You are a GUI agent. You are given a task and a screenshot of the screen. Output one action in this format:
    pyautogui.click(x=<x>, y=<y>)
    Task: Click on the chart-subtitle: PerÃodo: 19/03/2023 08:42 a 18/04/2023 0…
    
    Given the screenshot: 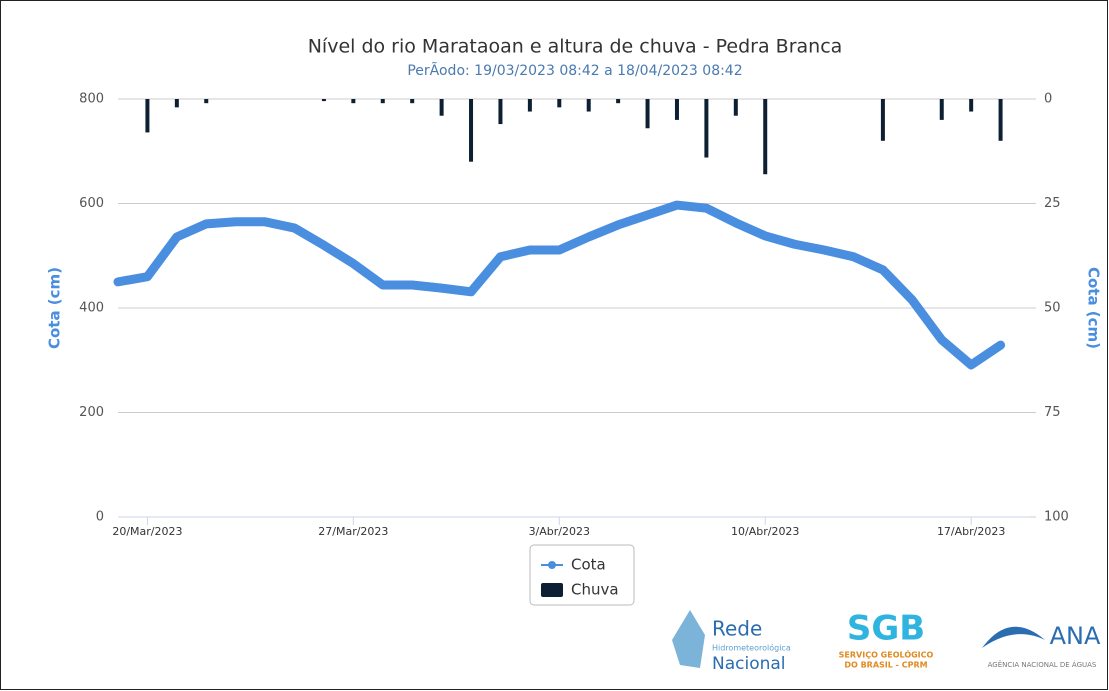 What is the action you would take?
    pyautogui.click(x=574, y=70)
    